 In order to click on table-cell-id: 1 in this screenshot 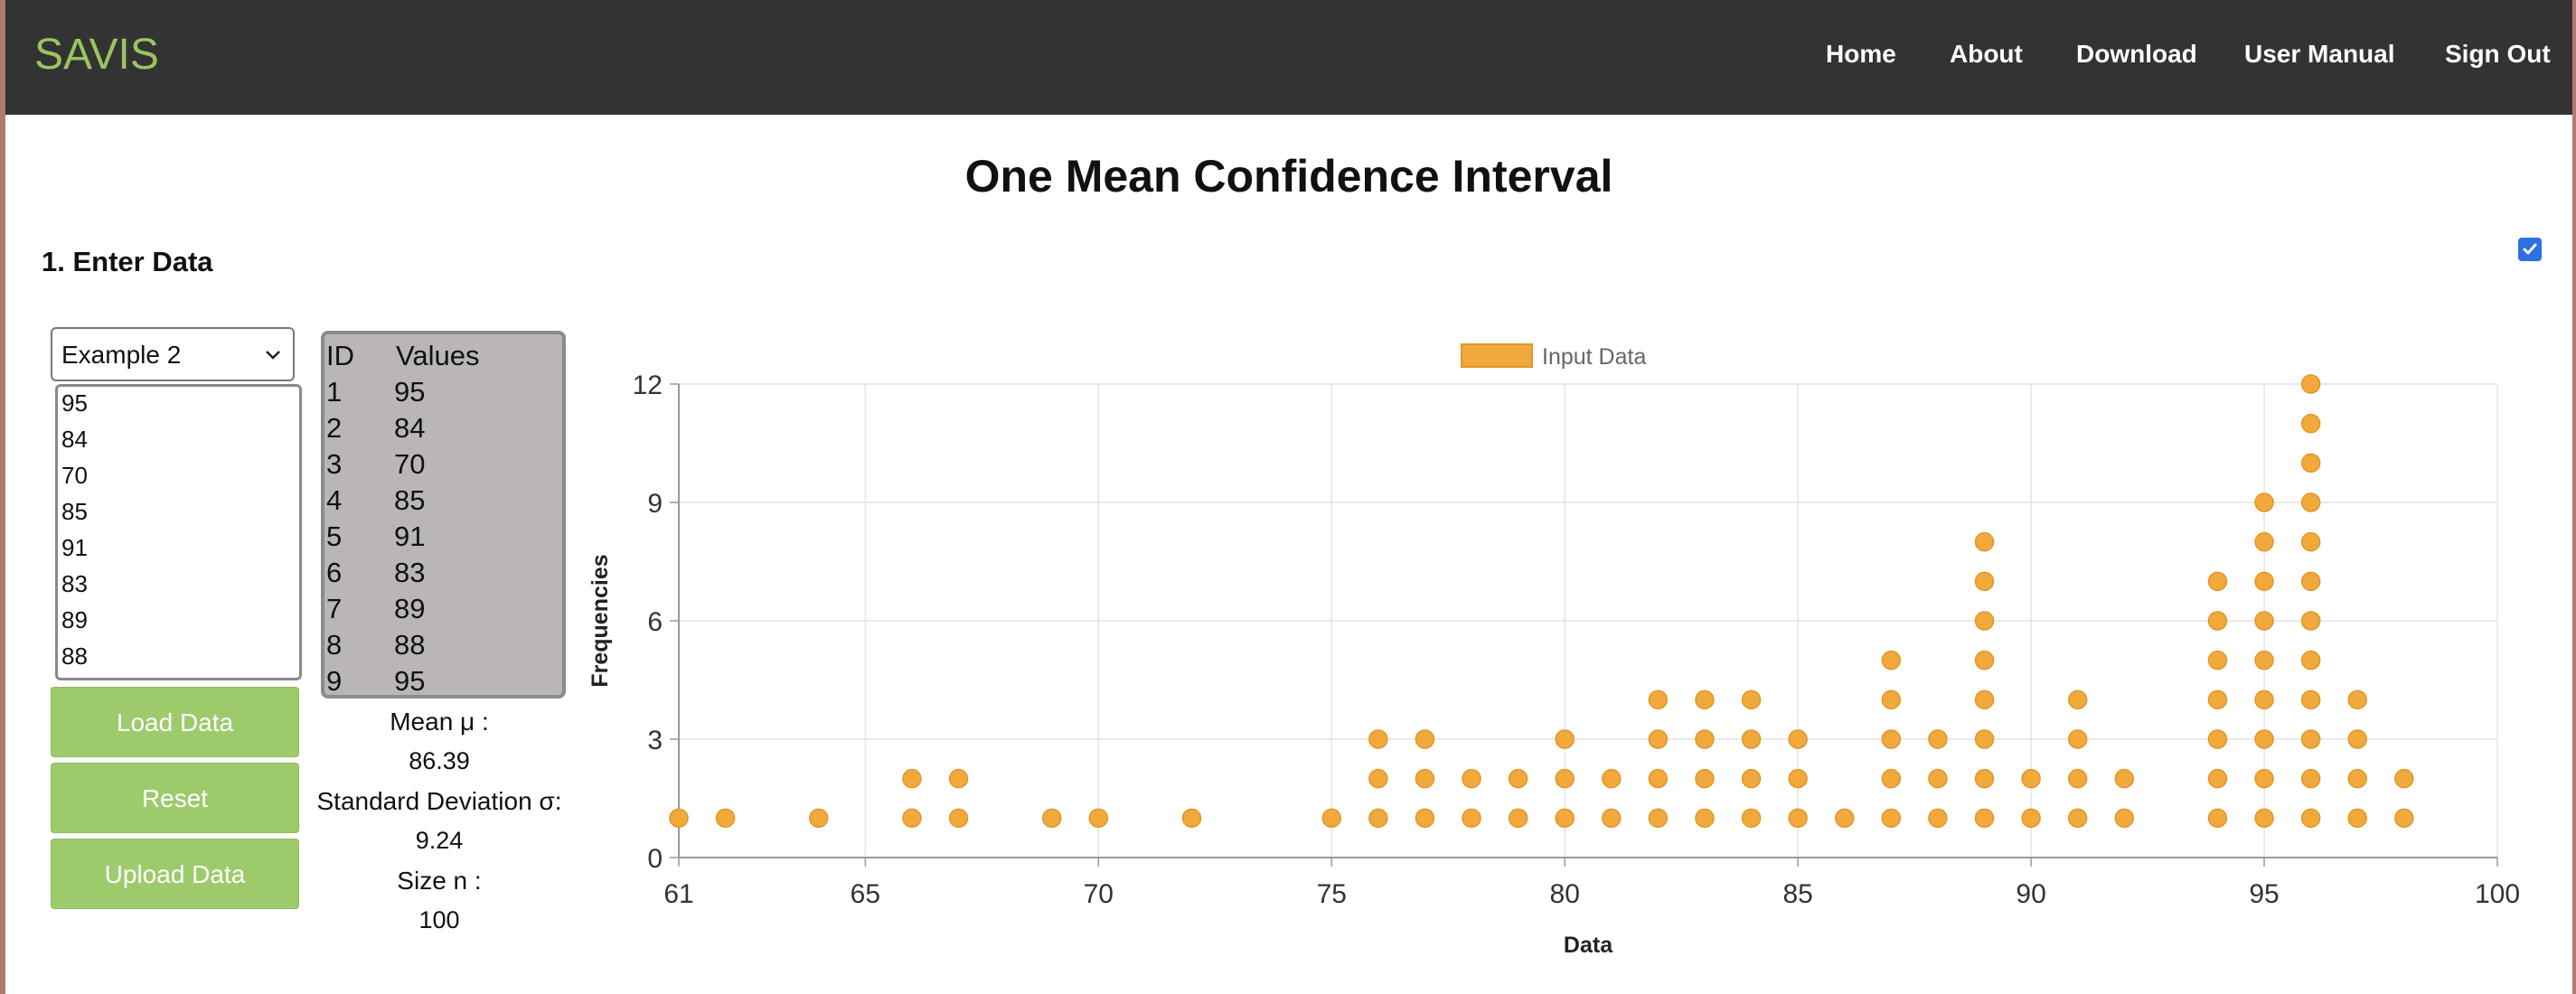, I will do `click(334, 392)`.